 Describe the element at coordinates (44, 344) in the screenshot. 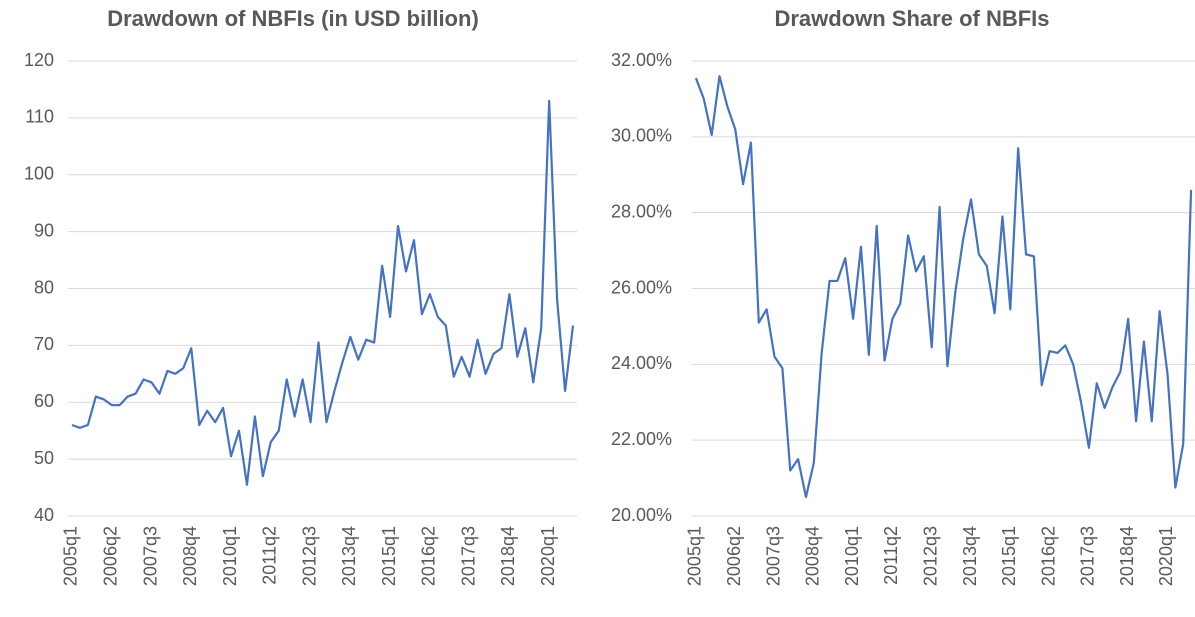

I see `y-tick-label: 70` at that location.